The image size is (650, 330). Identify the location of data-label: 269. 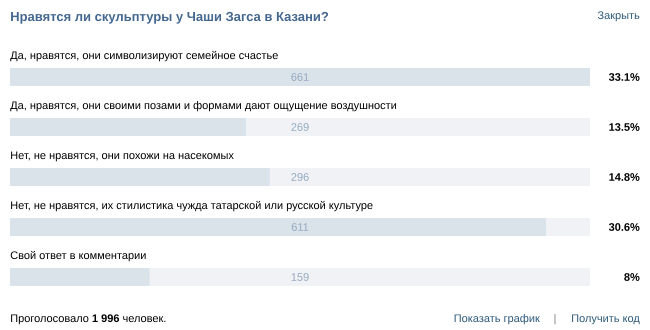
(300, 127).